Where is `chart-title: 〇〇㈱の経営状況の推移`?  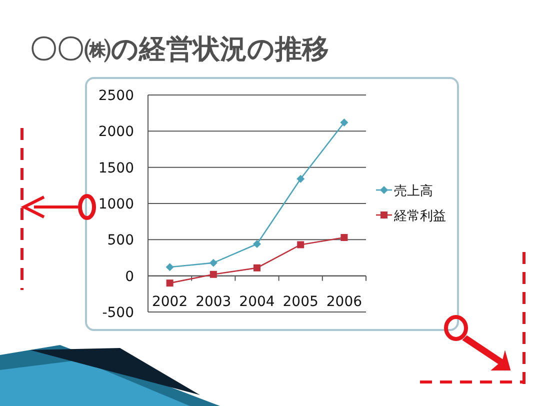 chart-title: 〇〇㈱の経営状況の推移 is located at coordinates (179, 49).